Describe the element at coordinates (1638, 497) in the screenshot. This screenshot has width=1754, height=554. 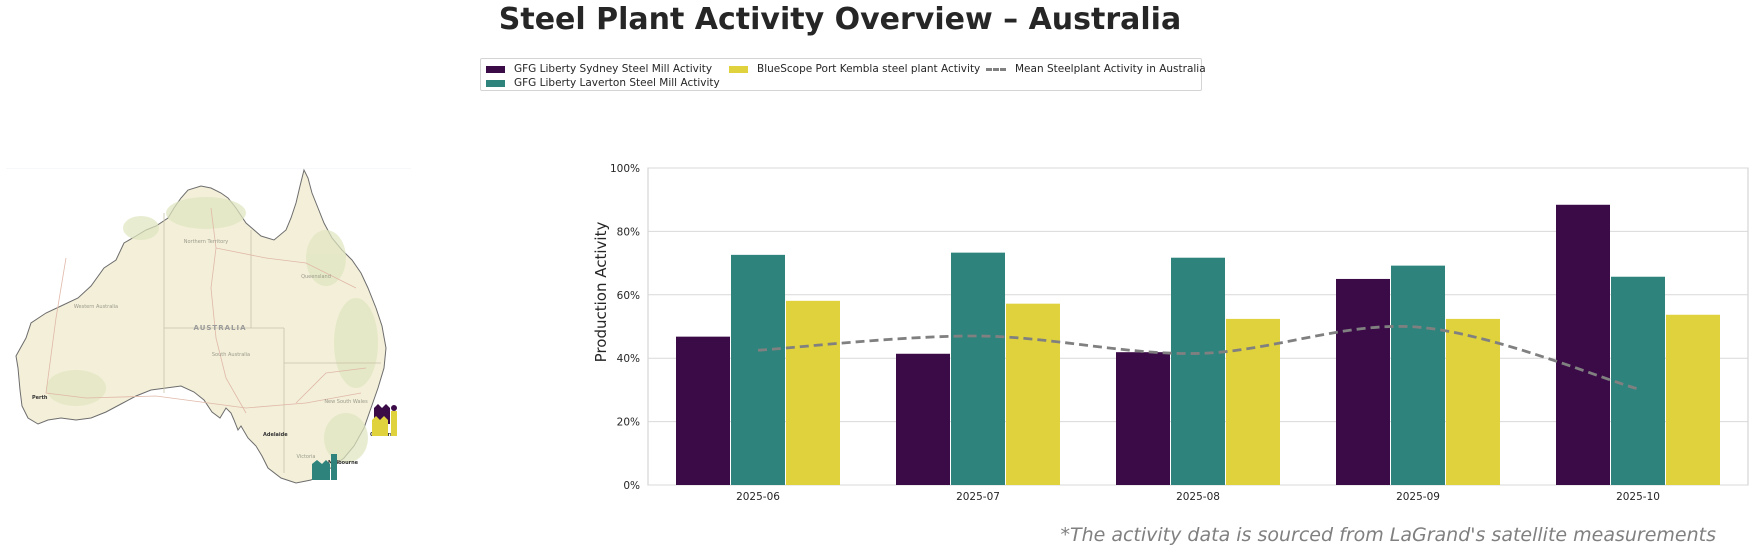
I see `x-tick-label: 2025-10` at that location.